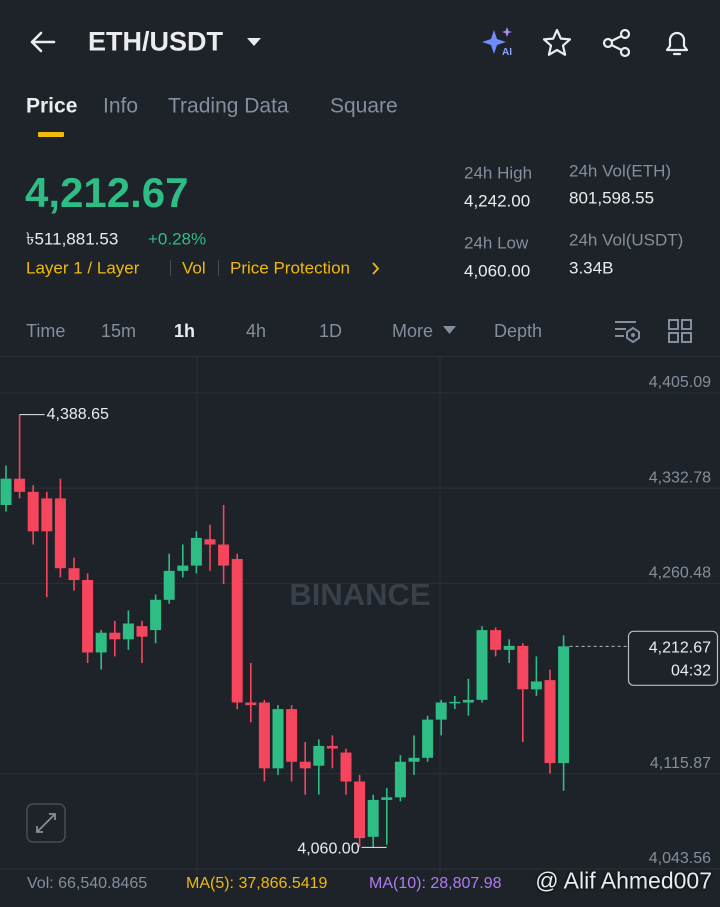 The height and width of the screenshot is (907, 720). What do you see at coordinates (680, 573) in the screenshot?
I see `y-tick-label: 4,260.48` at bounding box center [680, 573].